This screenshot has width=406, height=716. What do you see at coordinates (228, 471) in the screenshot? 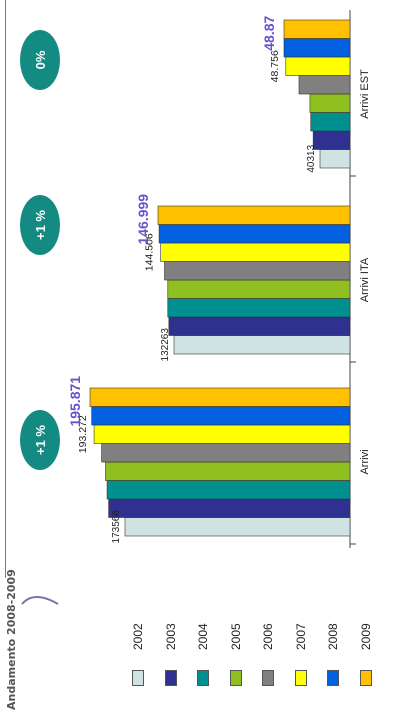
I see `bar-arrivi-2005` at bounding box center [228, 471].